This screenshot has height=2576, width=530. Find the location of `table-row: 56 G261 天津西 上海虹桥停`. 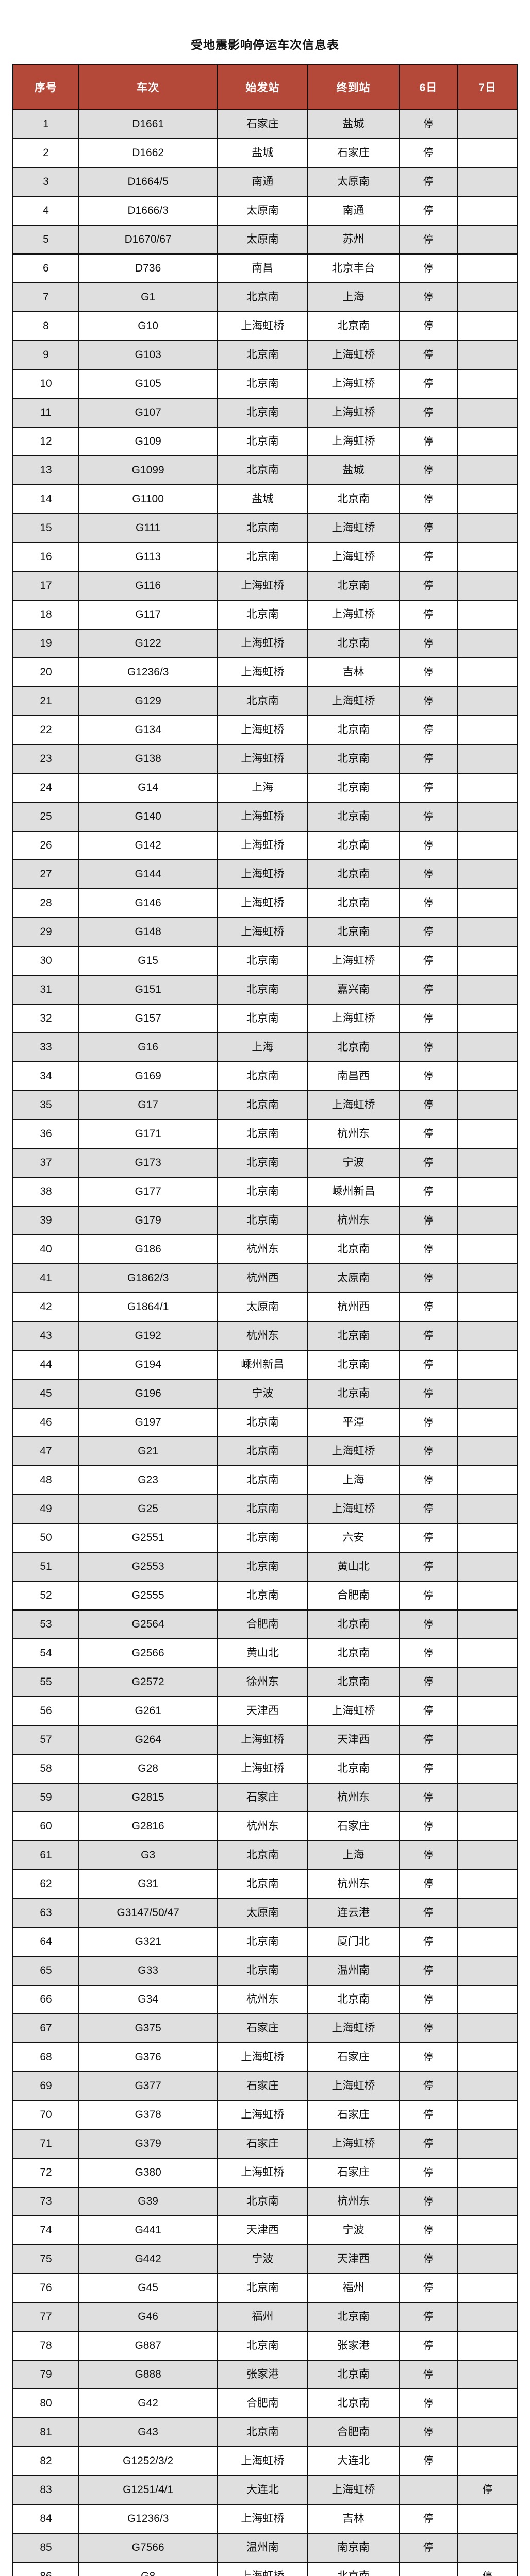

table-row: 56 G261 天津西 上海虹桥停 is located at coordinates (265, 1711).